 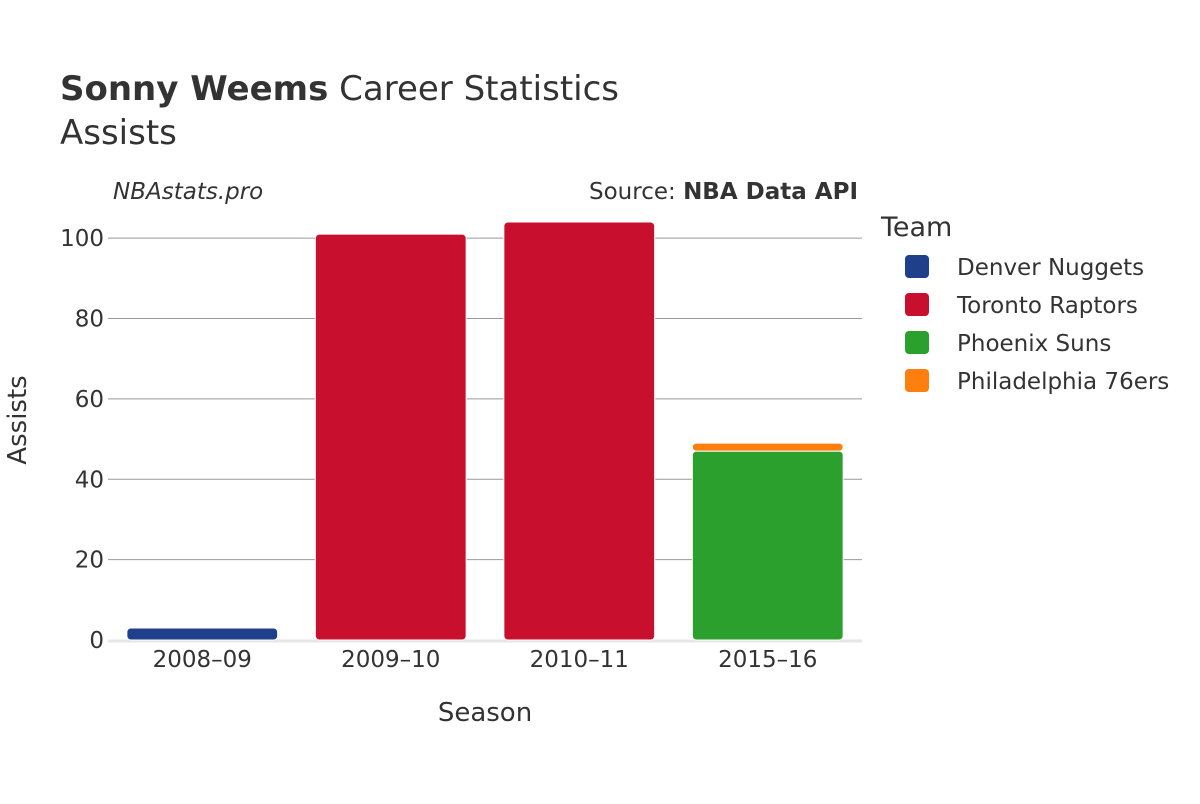 I want to click on y-tick-label: 60, so click(x=89, y=400).